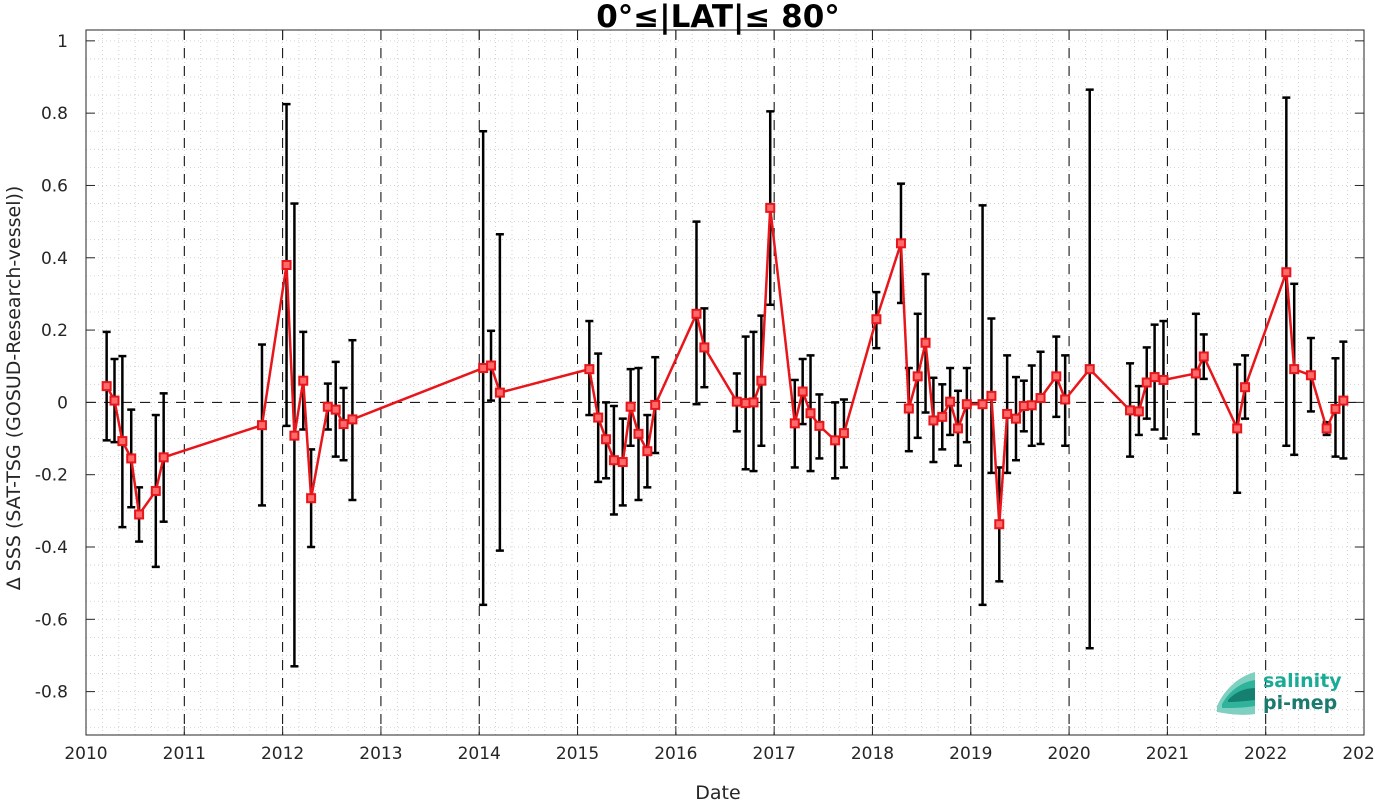 Image resolution: width=1375 pixels, height=801 pixels. What do you see at coordinates (577, 754) in the screenshot?
I see `x-tick-label: 2015` at bounding box center [577, 754].